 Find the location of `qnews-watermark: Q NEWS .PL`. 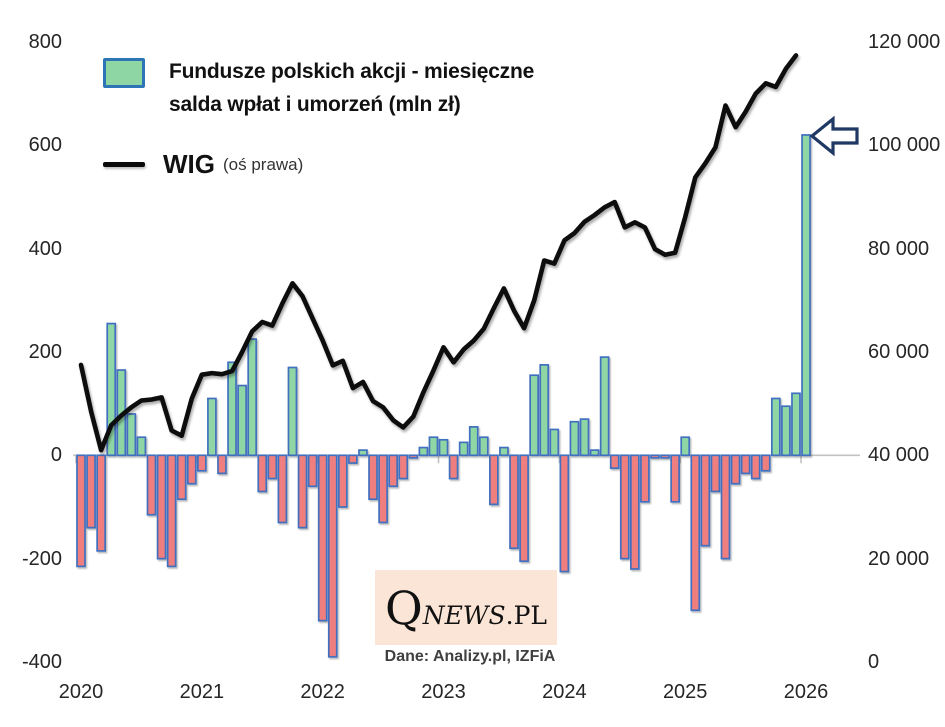

qnews-watermark: Q NEWS .PL is located at coordinates (466, 607).